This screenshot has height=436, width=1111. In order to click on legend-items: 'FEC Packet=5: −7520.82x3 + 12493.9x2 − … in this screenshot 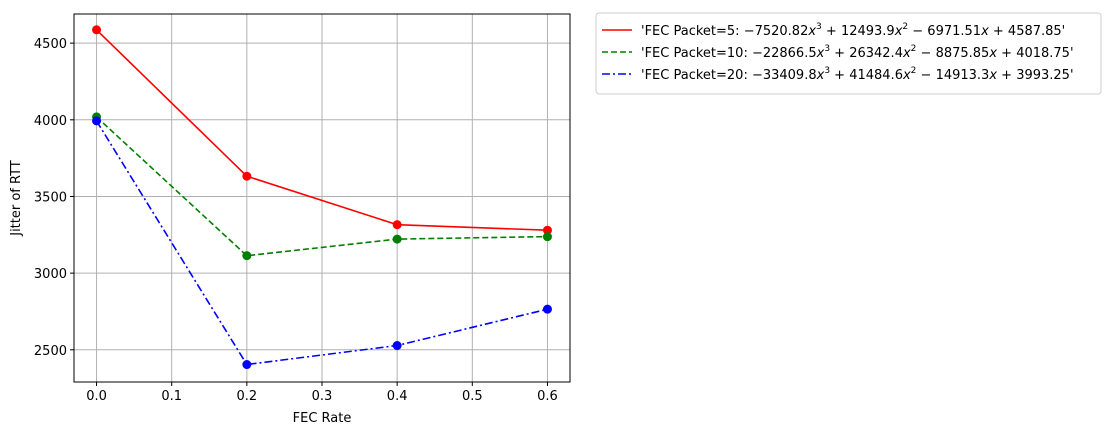, I will do `click(838, 52)`.